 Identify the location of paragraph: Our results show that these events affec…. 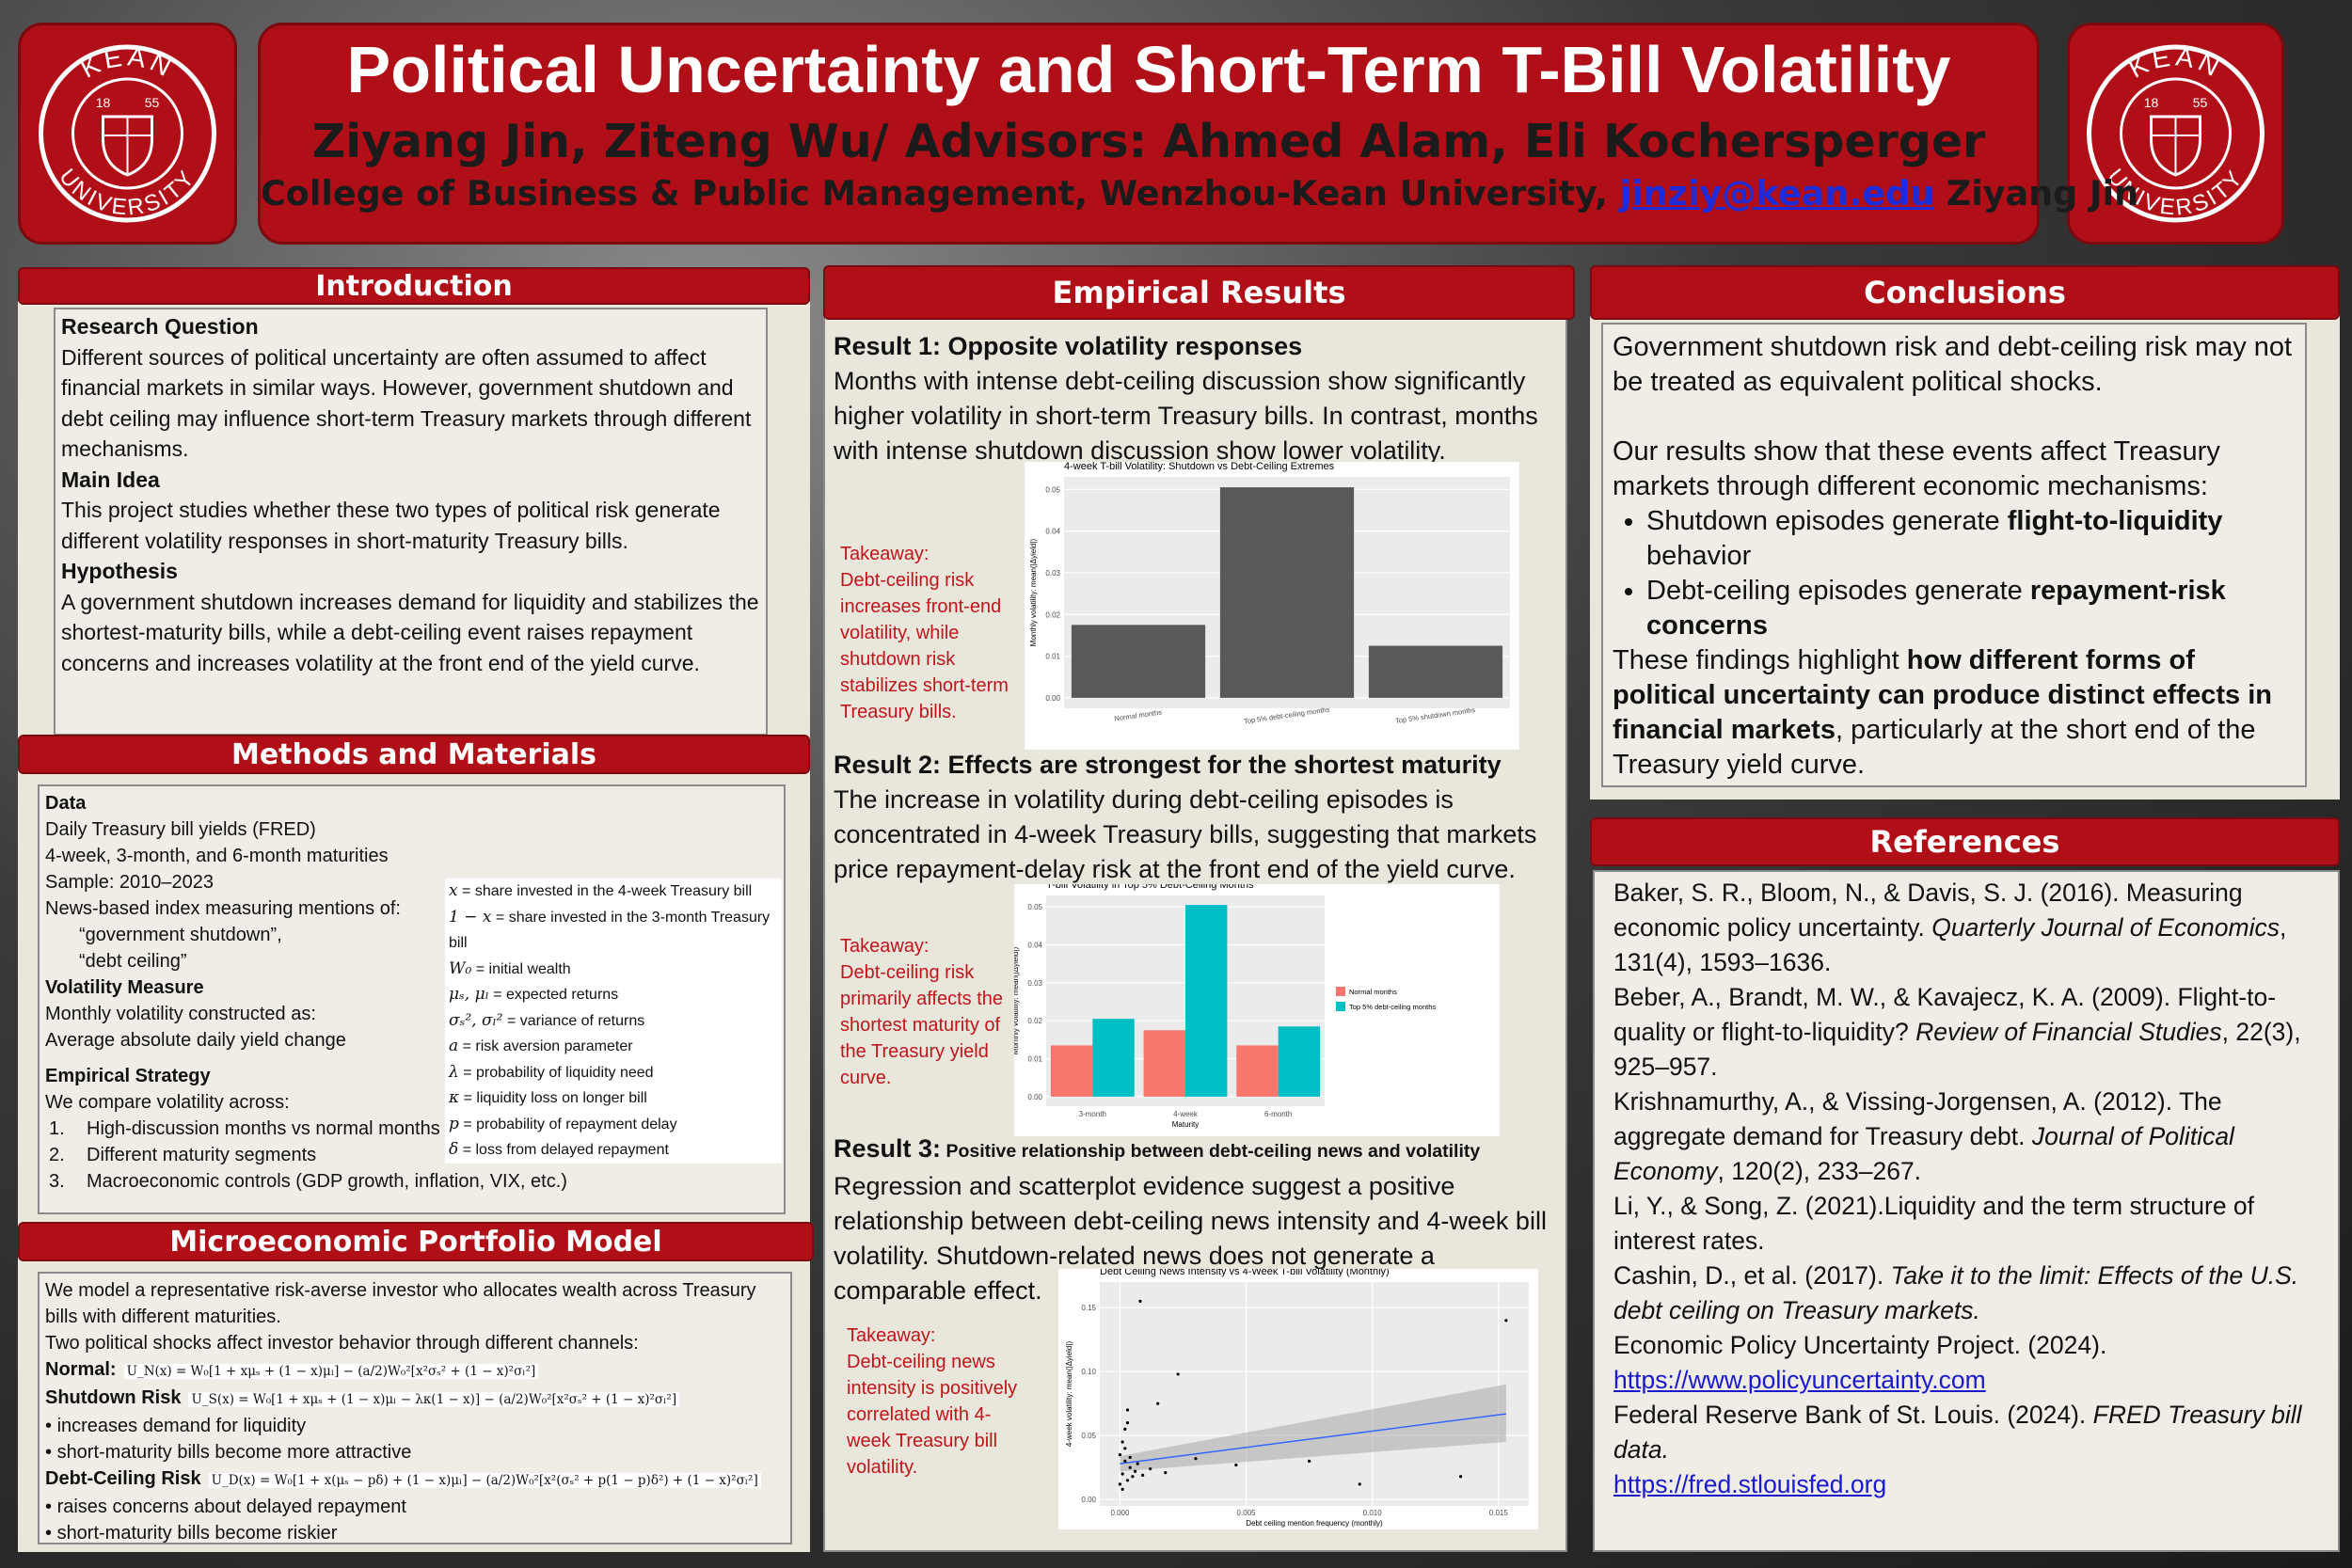
(1954, 469).